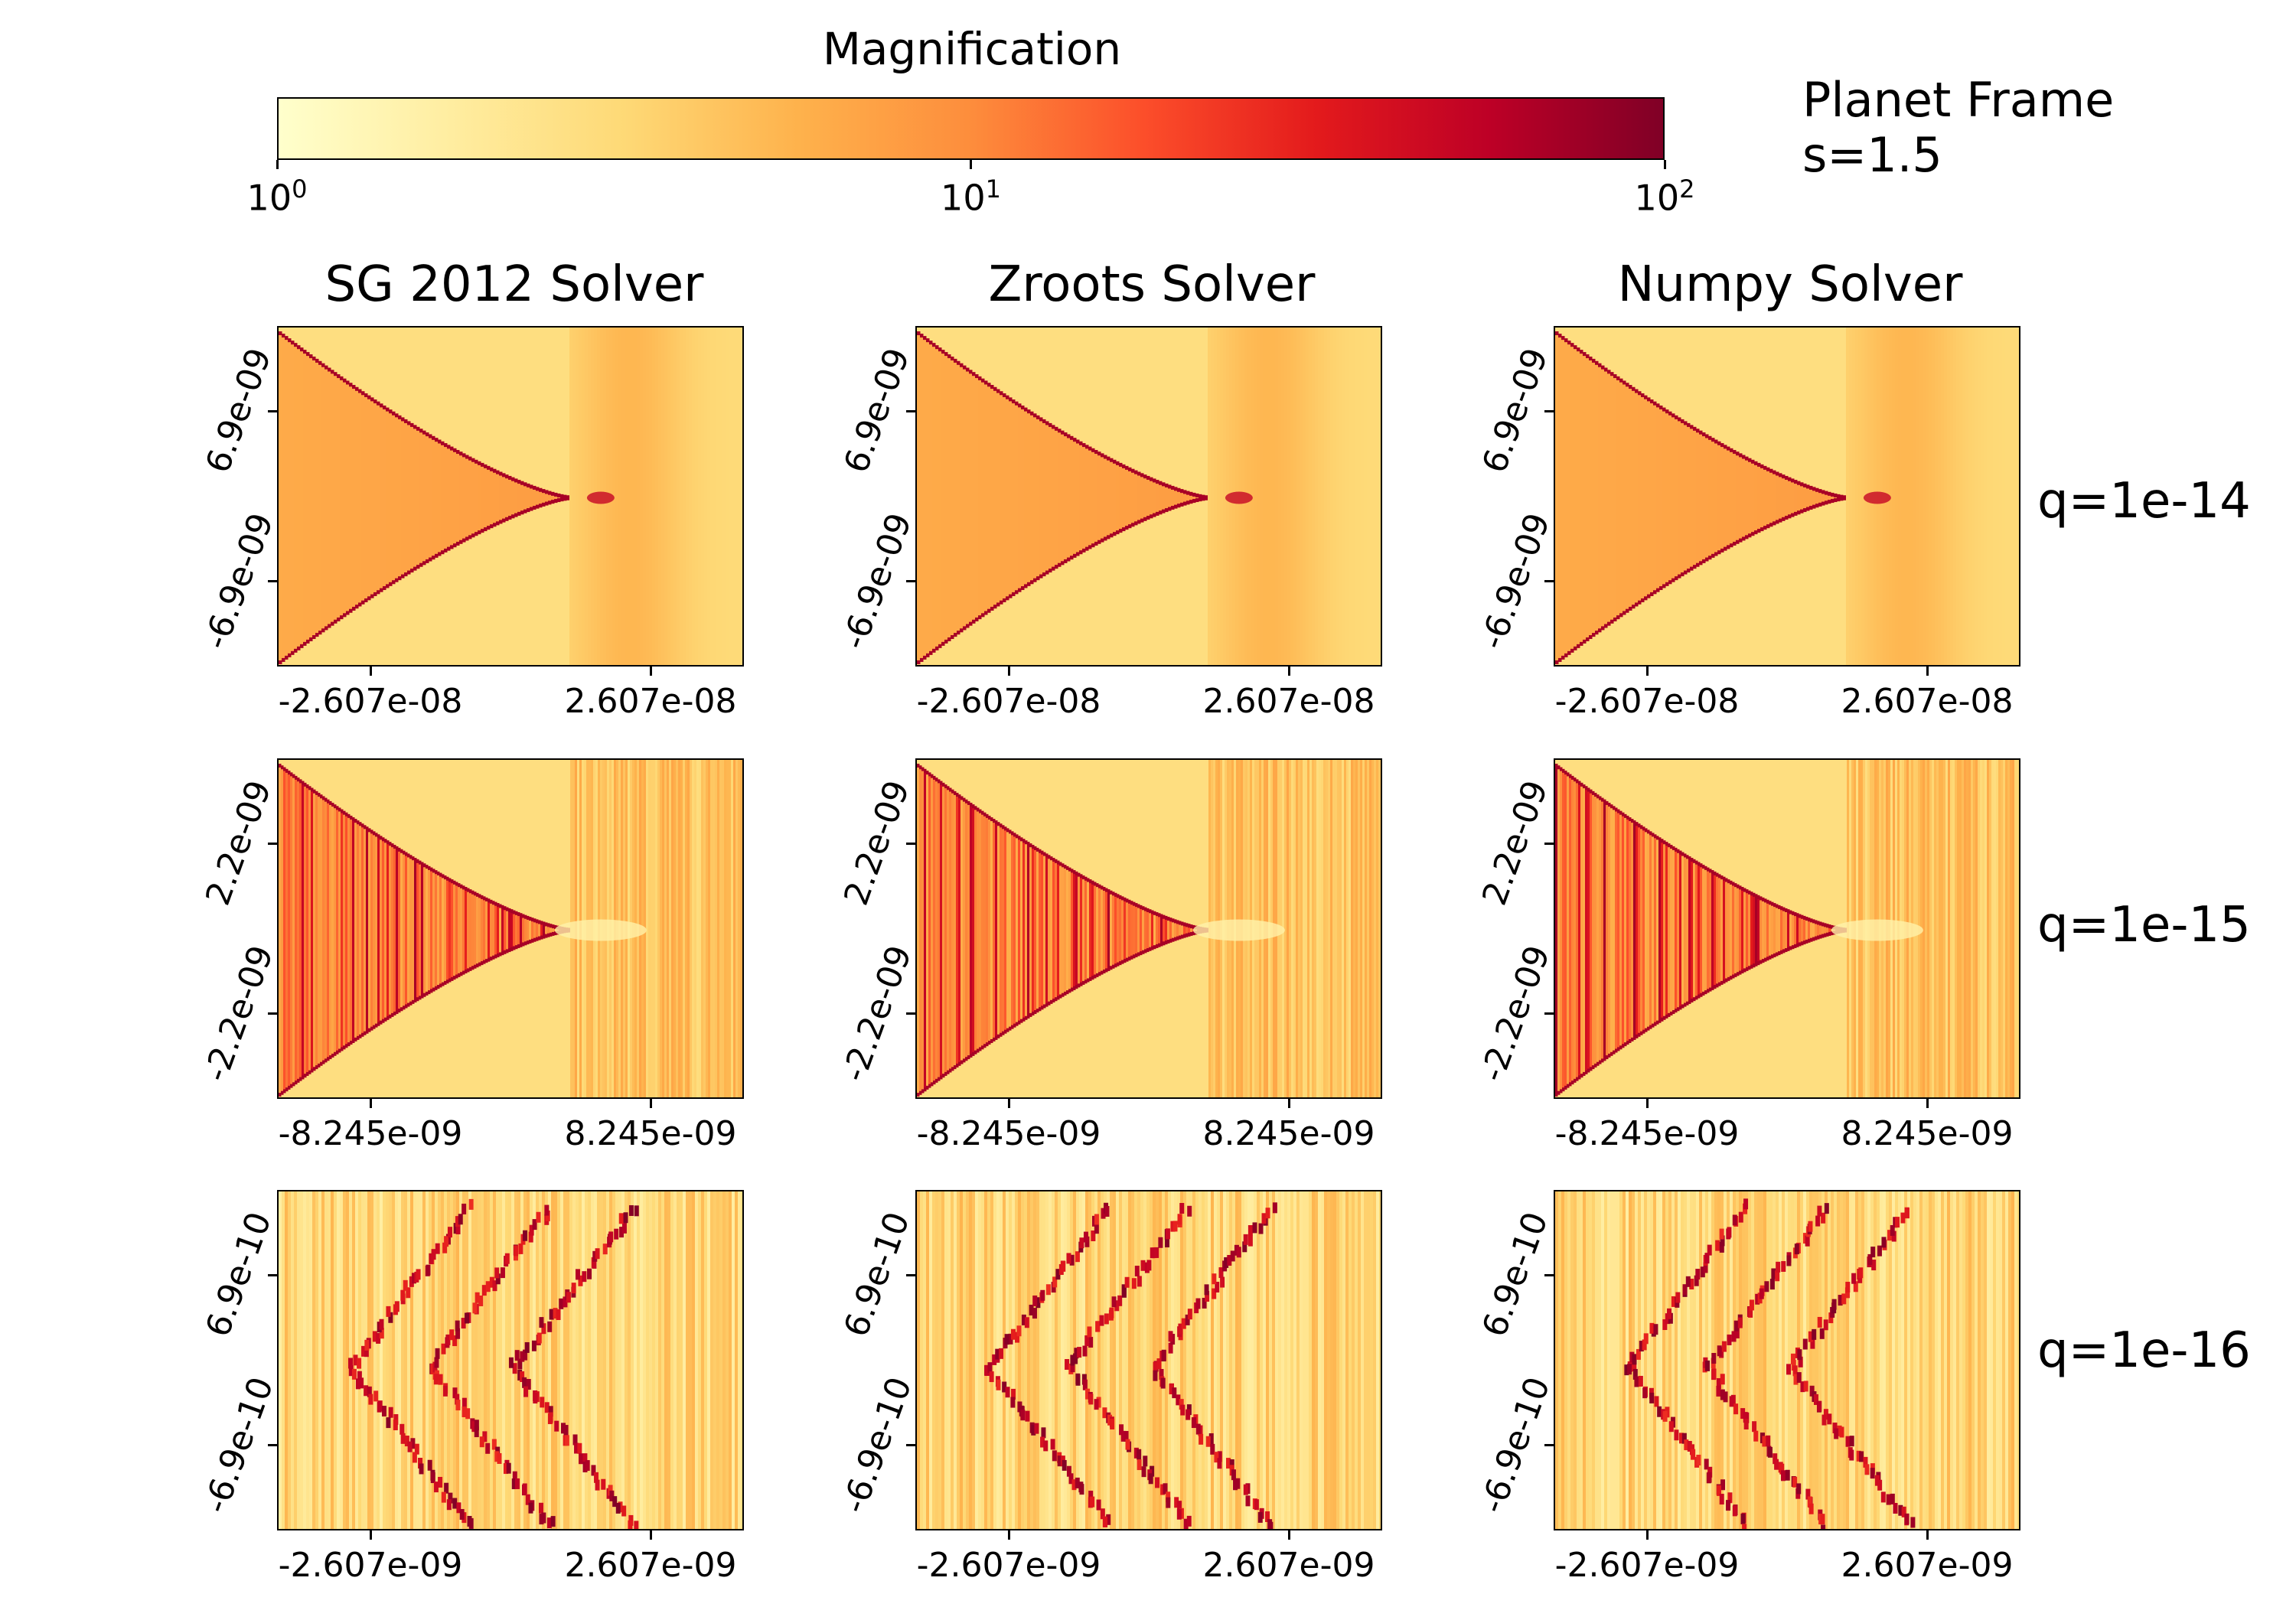 This screenshot has height=1607, width=2296. I want to click on x-tick-mark, so click(1647, 1535).